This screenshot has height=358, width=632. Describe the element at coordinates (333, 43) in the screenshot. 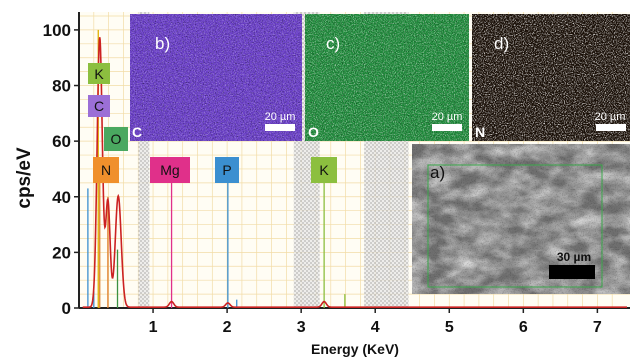

I see `inset-label: c)` at that location.